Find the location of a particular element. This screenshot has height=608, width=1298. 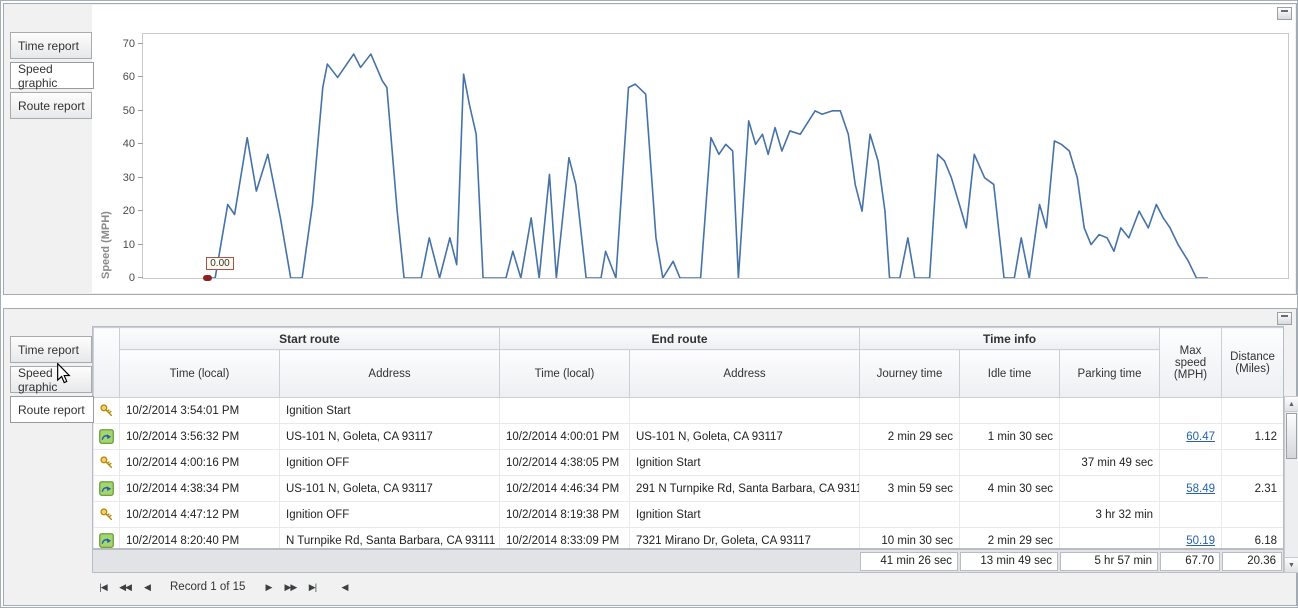

route-segment-icon is located at coordinates (106, 488).